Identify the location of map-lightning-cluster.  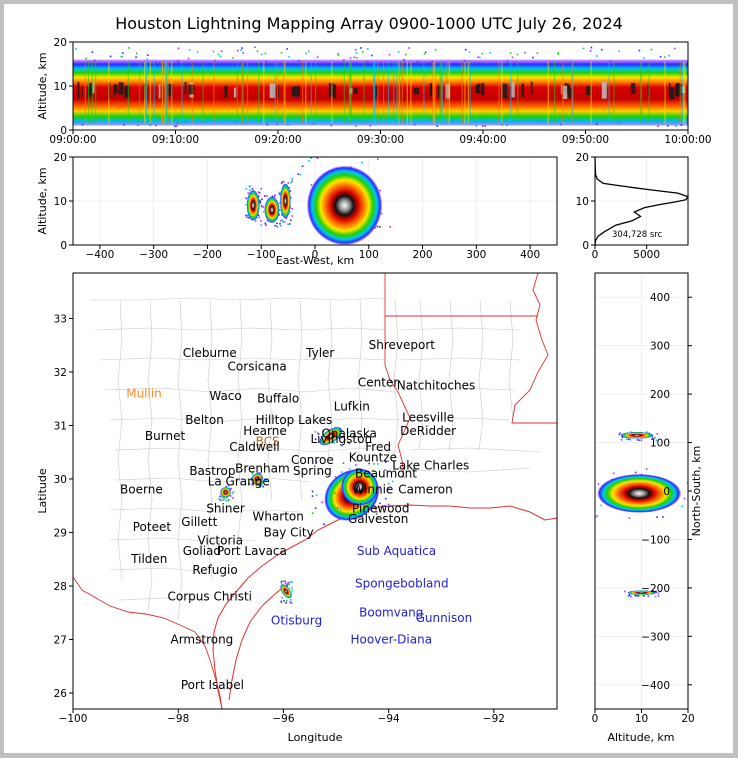
(286, 591).